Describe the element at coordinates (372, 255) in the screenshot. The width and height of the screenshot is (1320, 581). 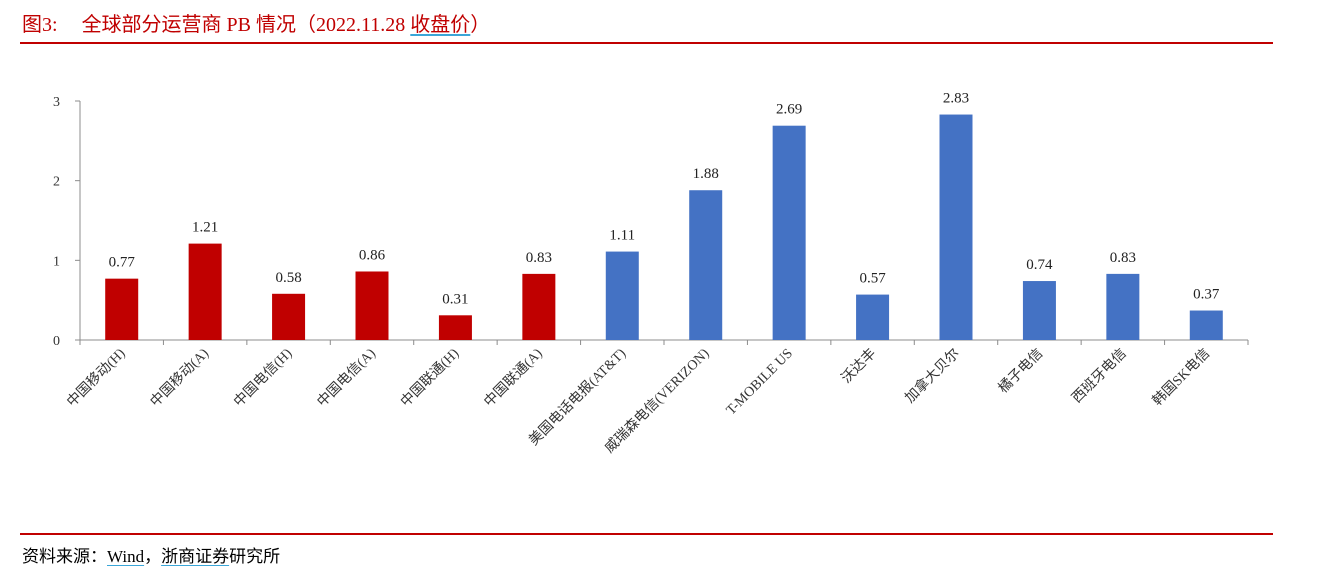
I see `data-label: 0.86` at that location.